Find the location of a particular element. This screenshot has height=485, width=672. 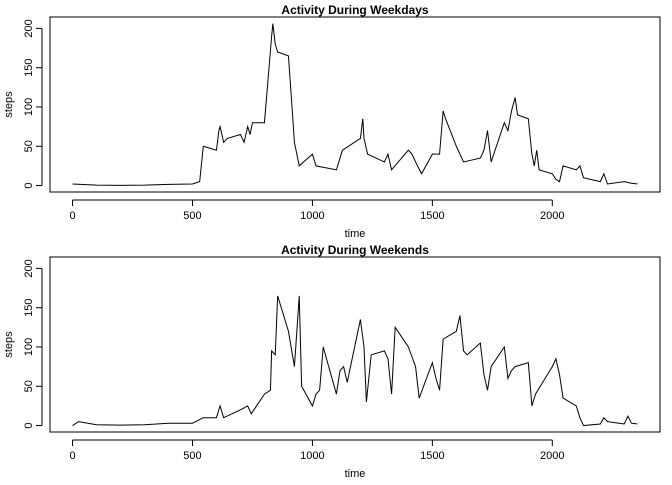

chart-title: Activity During Weekdays is located at coordinates (354, 10).